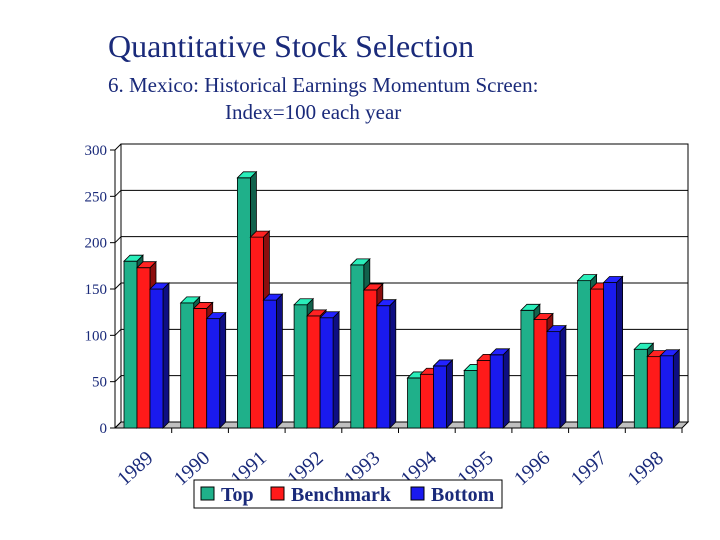  I want to click on y-tick-label: 300, so click(96, 151).